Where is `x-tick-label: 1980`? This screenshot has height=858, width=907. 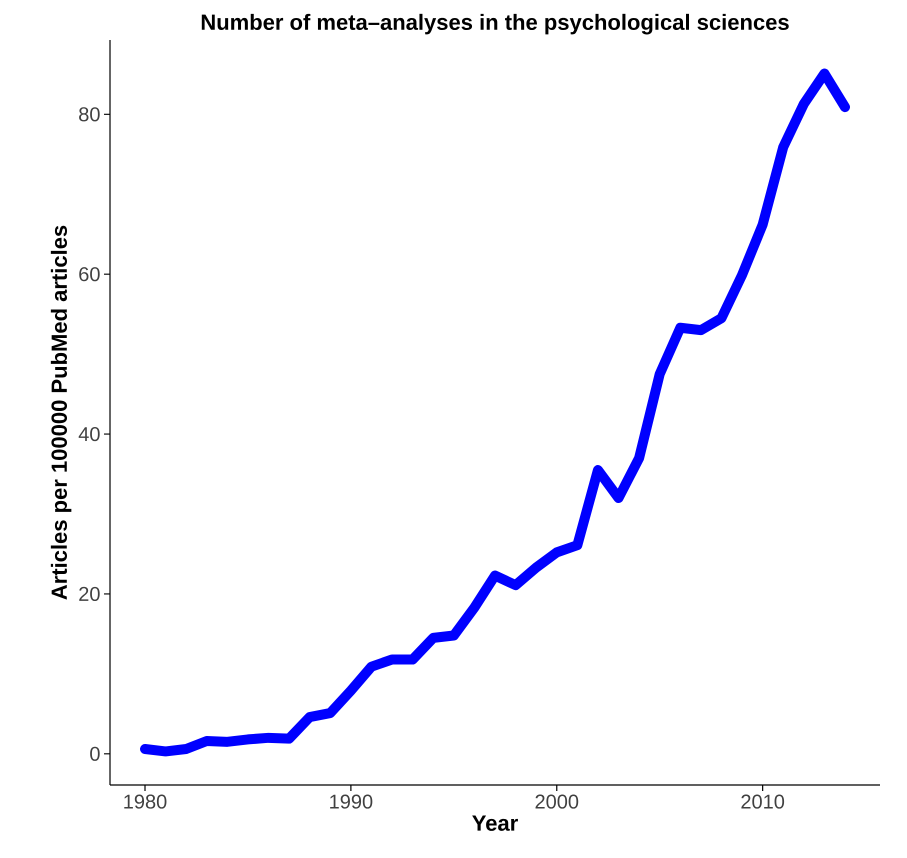 x-tick-label: 1980 is located at coordinates (145, 801).